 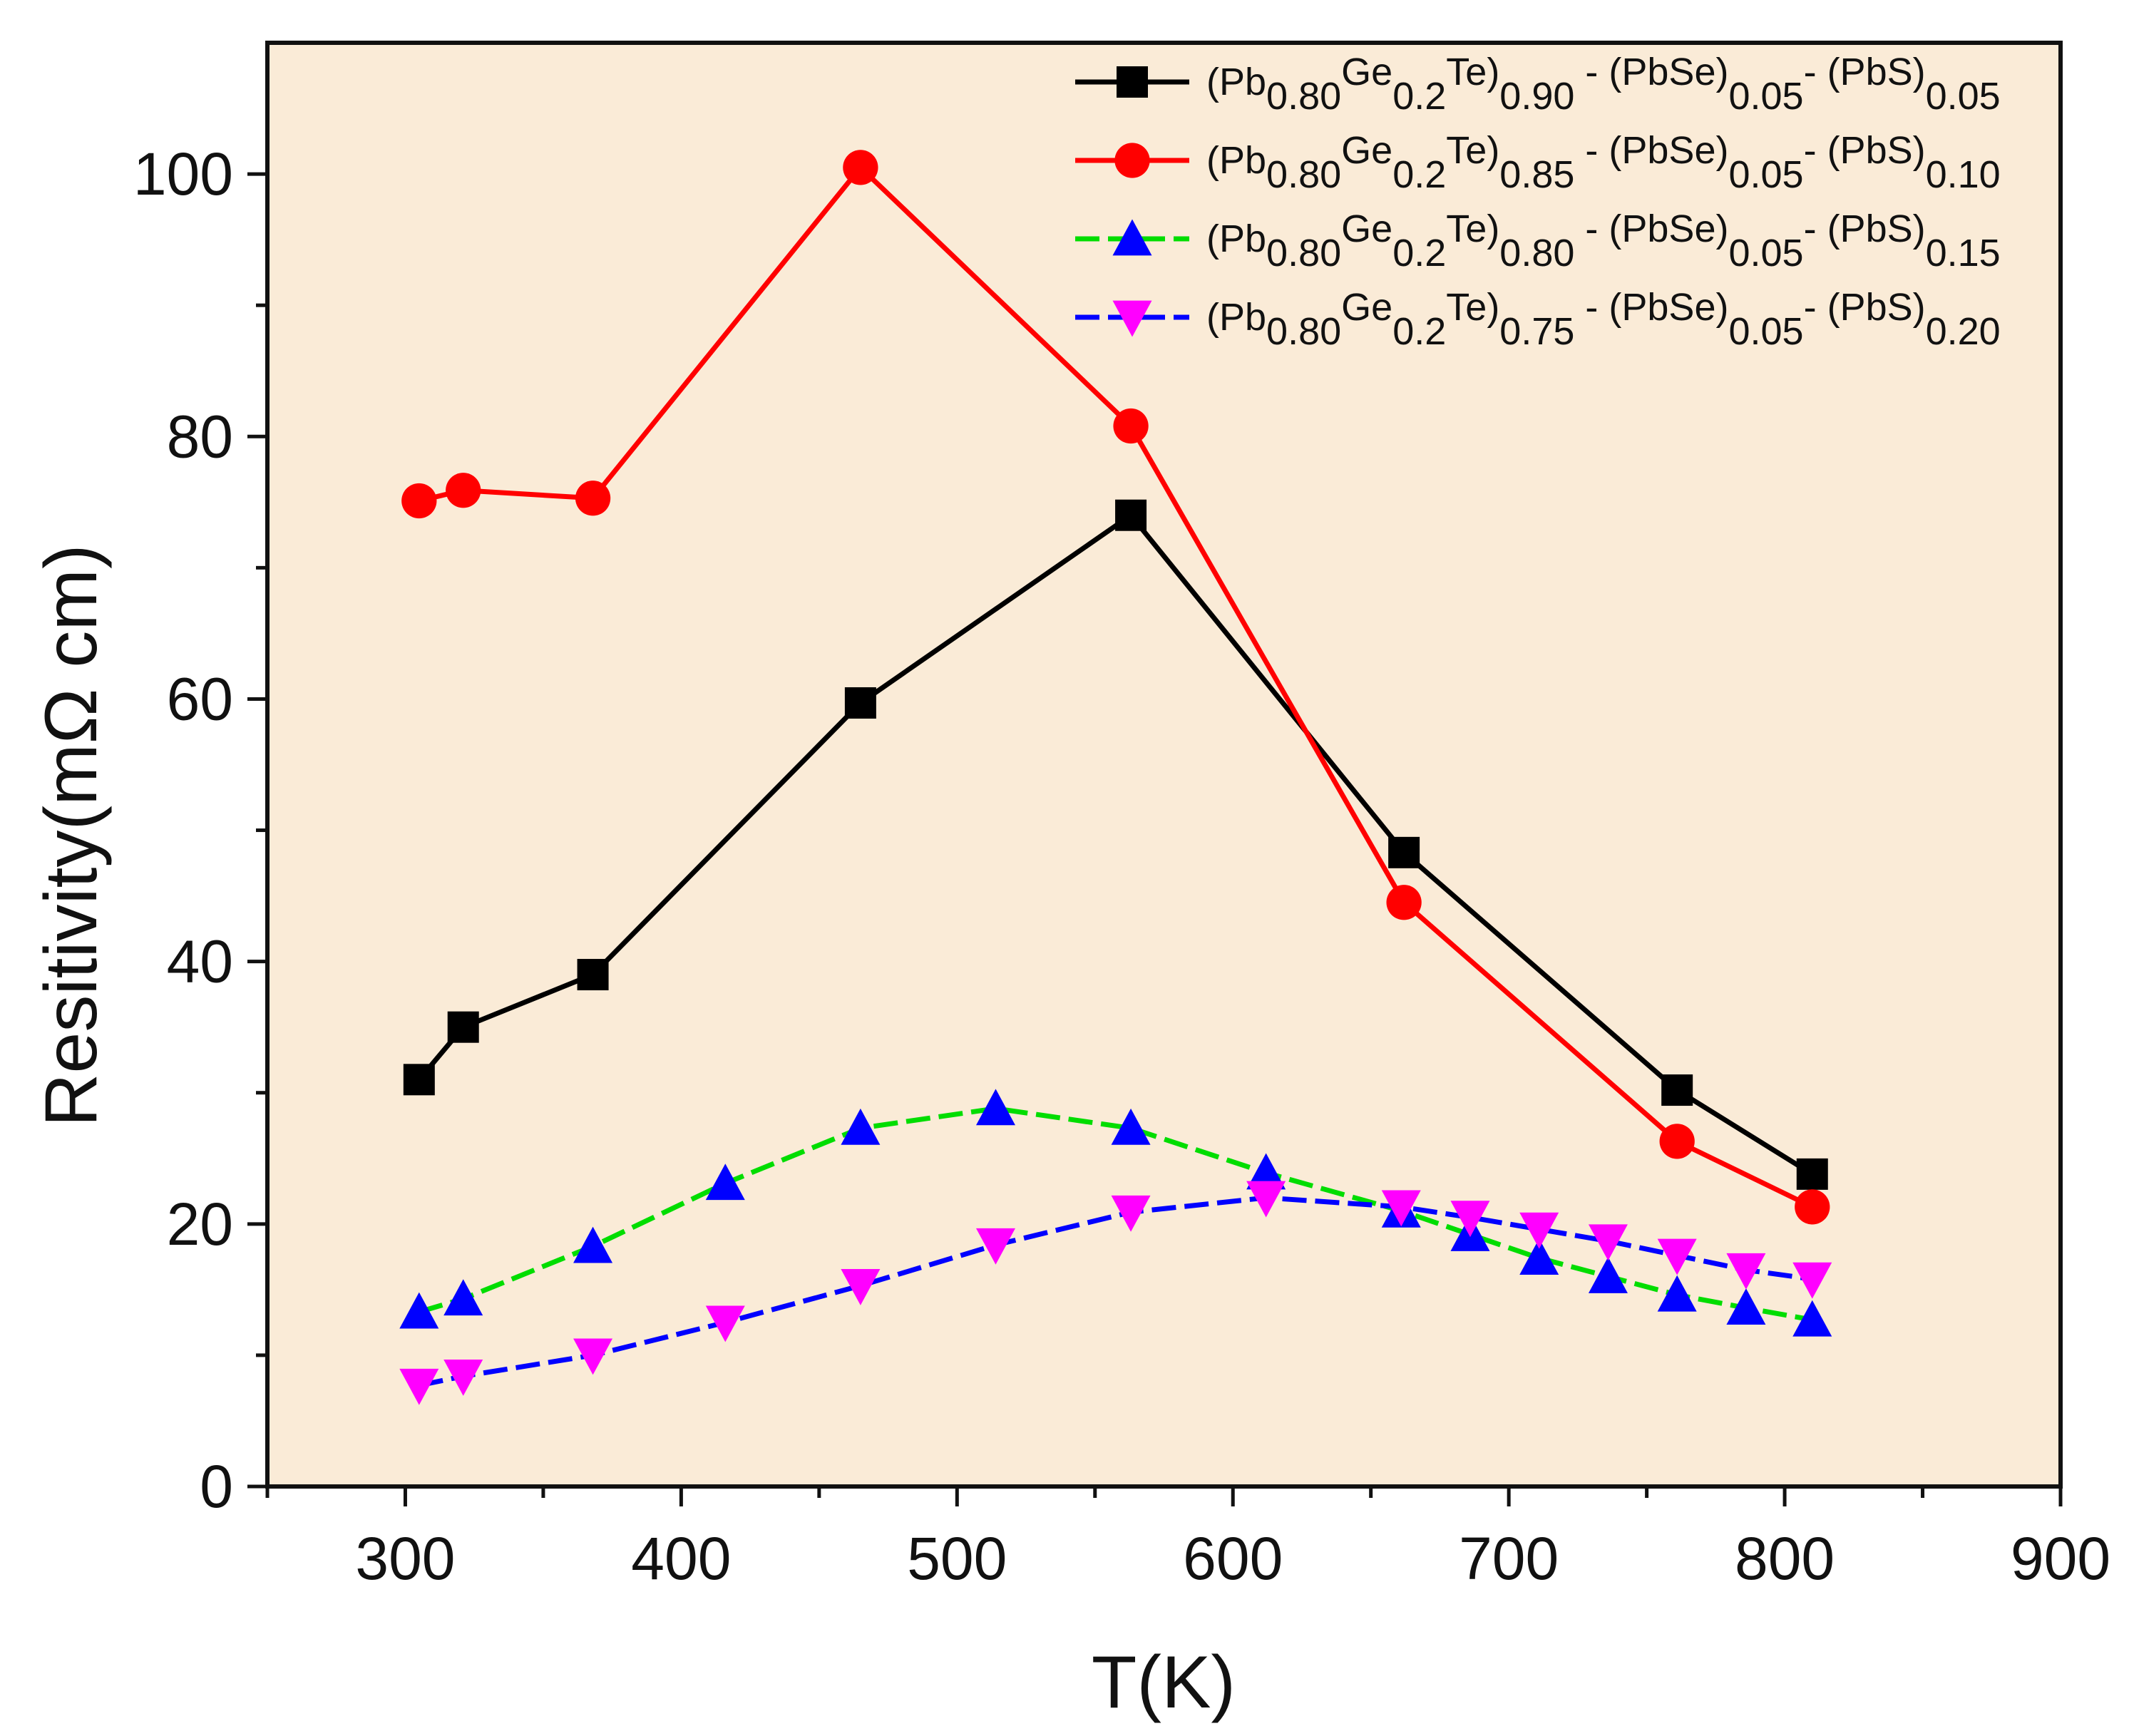 I want to click on y-tick-label: 40, so click(x=200, y=962).